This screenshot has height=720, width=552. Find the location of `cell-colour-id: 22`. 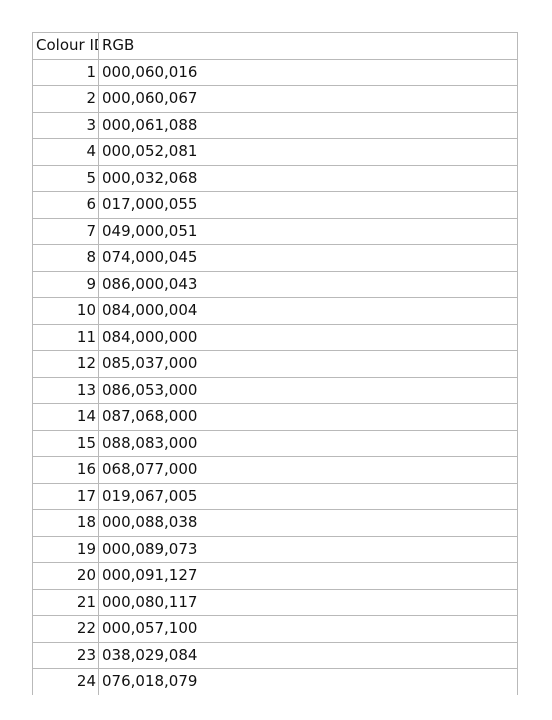

cell-colour-id: 22 is located at coordinates (65, 629).